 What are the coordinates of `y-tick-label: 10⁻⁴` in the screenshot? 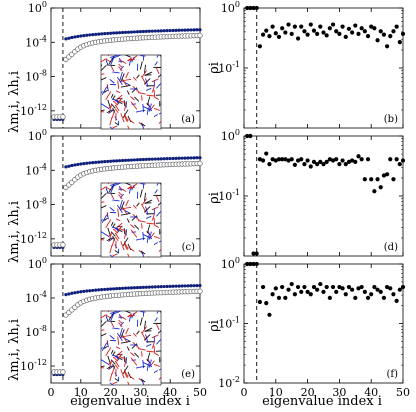 It's located at (36, 297).